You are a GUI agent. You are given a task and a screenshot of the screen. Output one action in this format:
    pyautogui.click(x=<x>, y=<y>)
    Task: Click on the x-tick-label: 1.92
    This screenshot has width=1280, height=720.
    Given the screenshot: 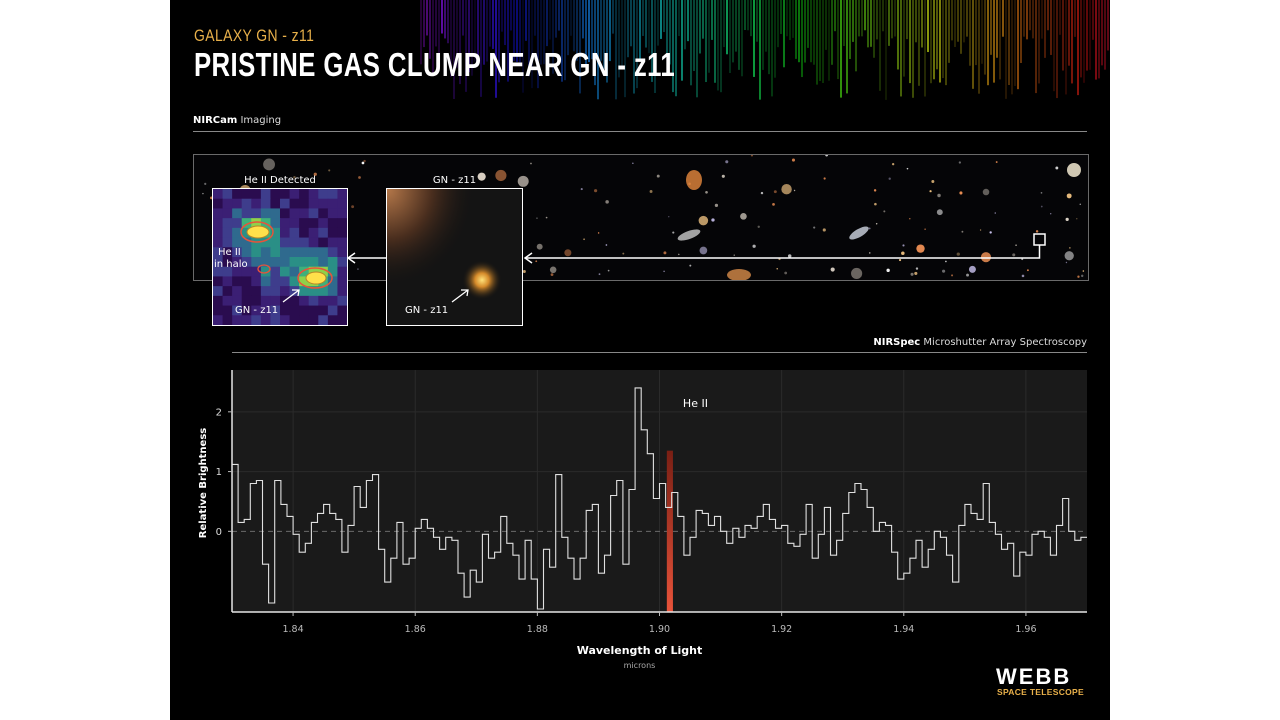 What is the action you would take?
    pyautogui.click(x=781, y=629)
    